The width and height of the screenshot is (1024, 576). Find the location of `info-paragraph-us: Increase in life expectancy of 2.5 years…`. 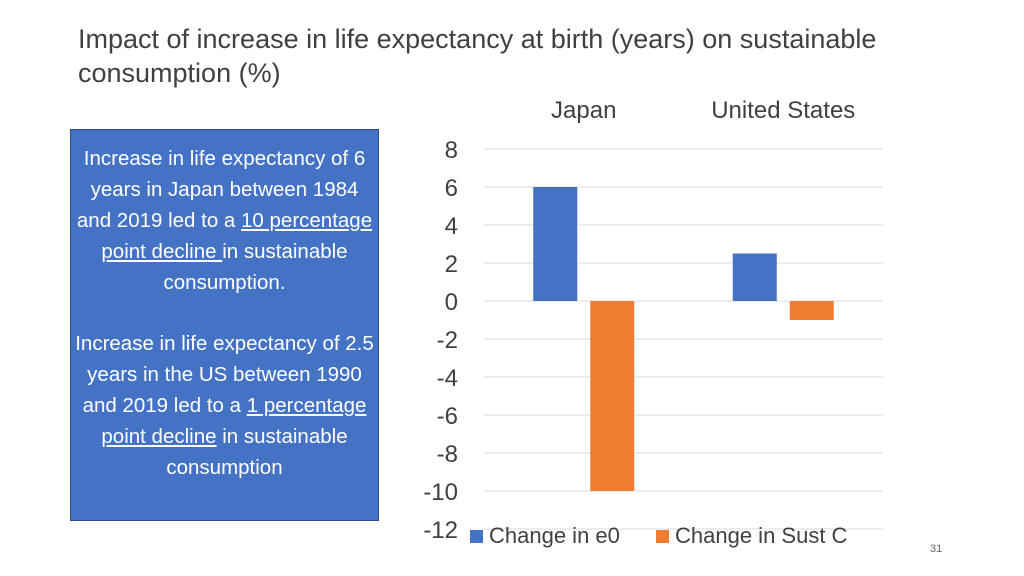

info-paragraph-us: Increase in life expectancy of 2.5 years… is located at coordinates (224, 405).